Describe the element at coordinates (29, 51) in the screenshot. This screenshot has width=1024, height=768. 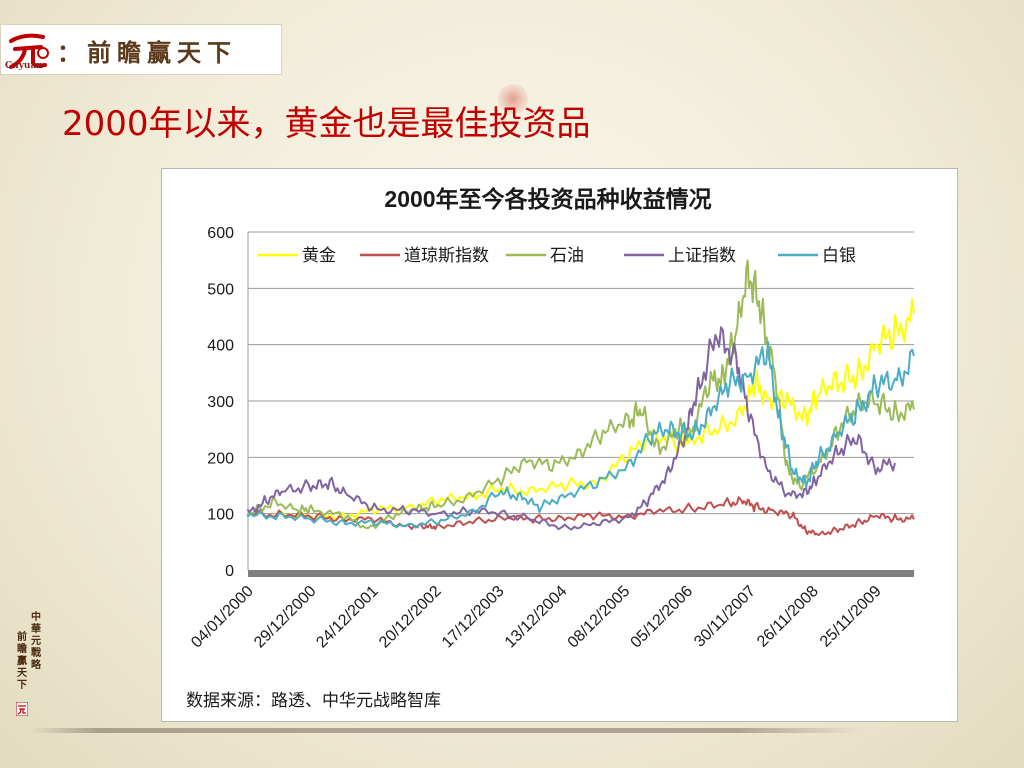
I see `cnyuan-seal-icon` at that location.